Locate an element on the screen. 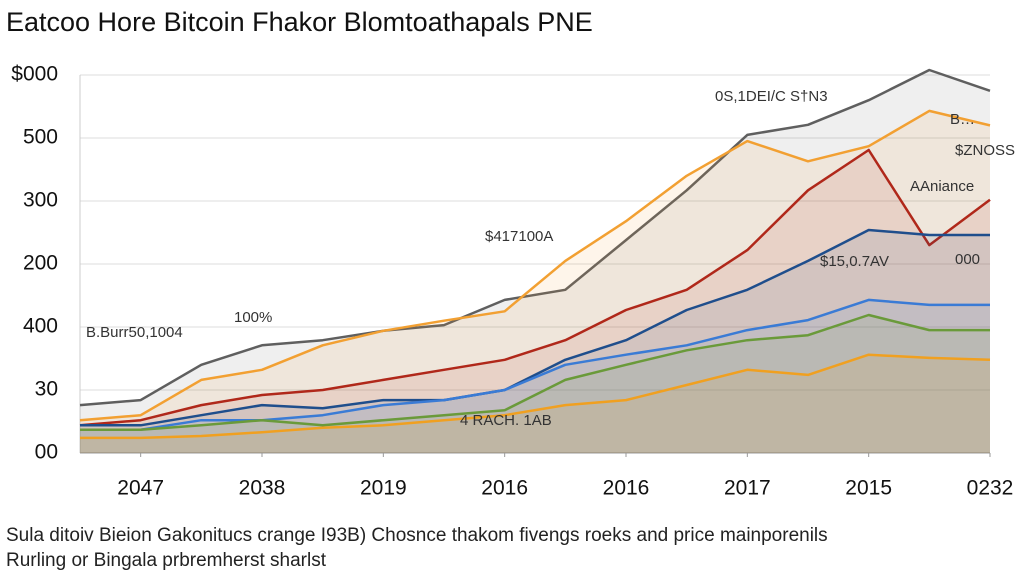  x-tick-label: 2017 is located at coordinates (747, 488).